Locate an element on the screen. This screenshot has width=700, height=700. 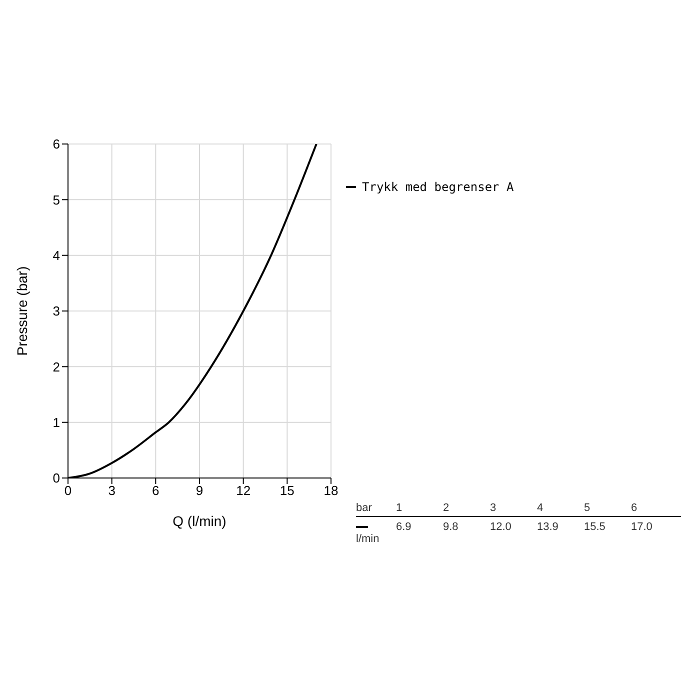
text: 9.8 is located at coordinates (451, 528).